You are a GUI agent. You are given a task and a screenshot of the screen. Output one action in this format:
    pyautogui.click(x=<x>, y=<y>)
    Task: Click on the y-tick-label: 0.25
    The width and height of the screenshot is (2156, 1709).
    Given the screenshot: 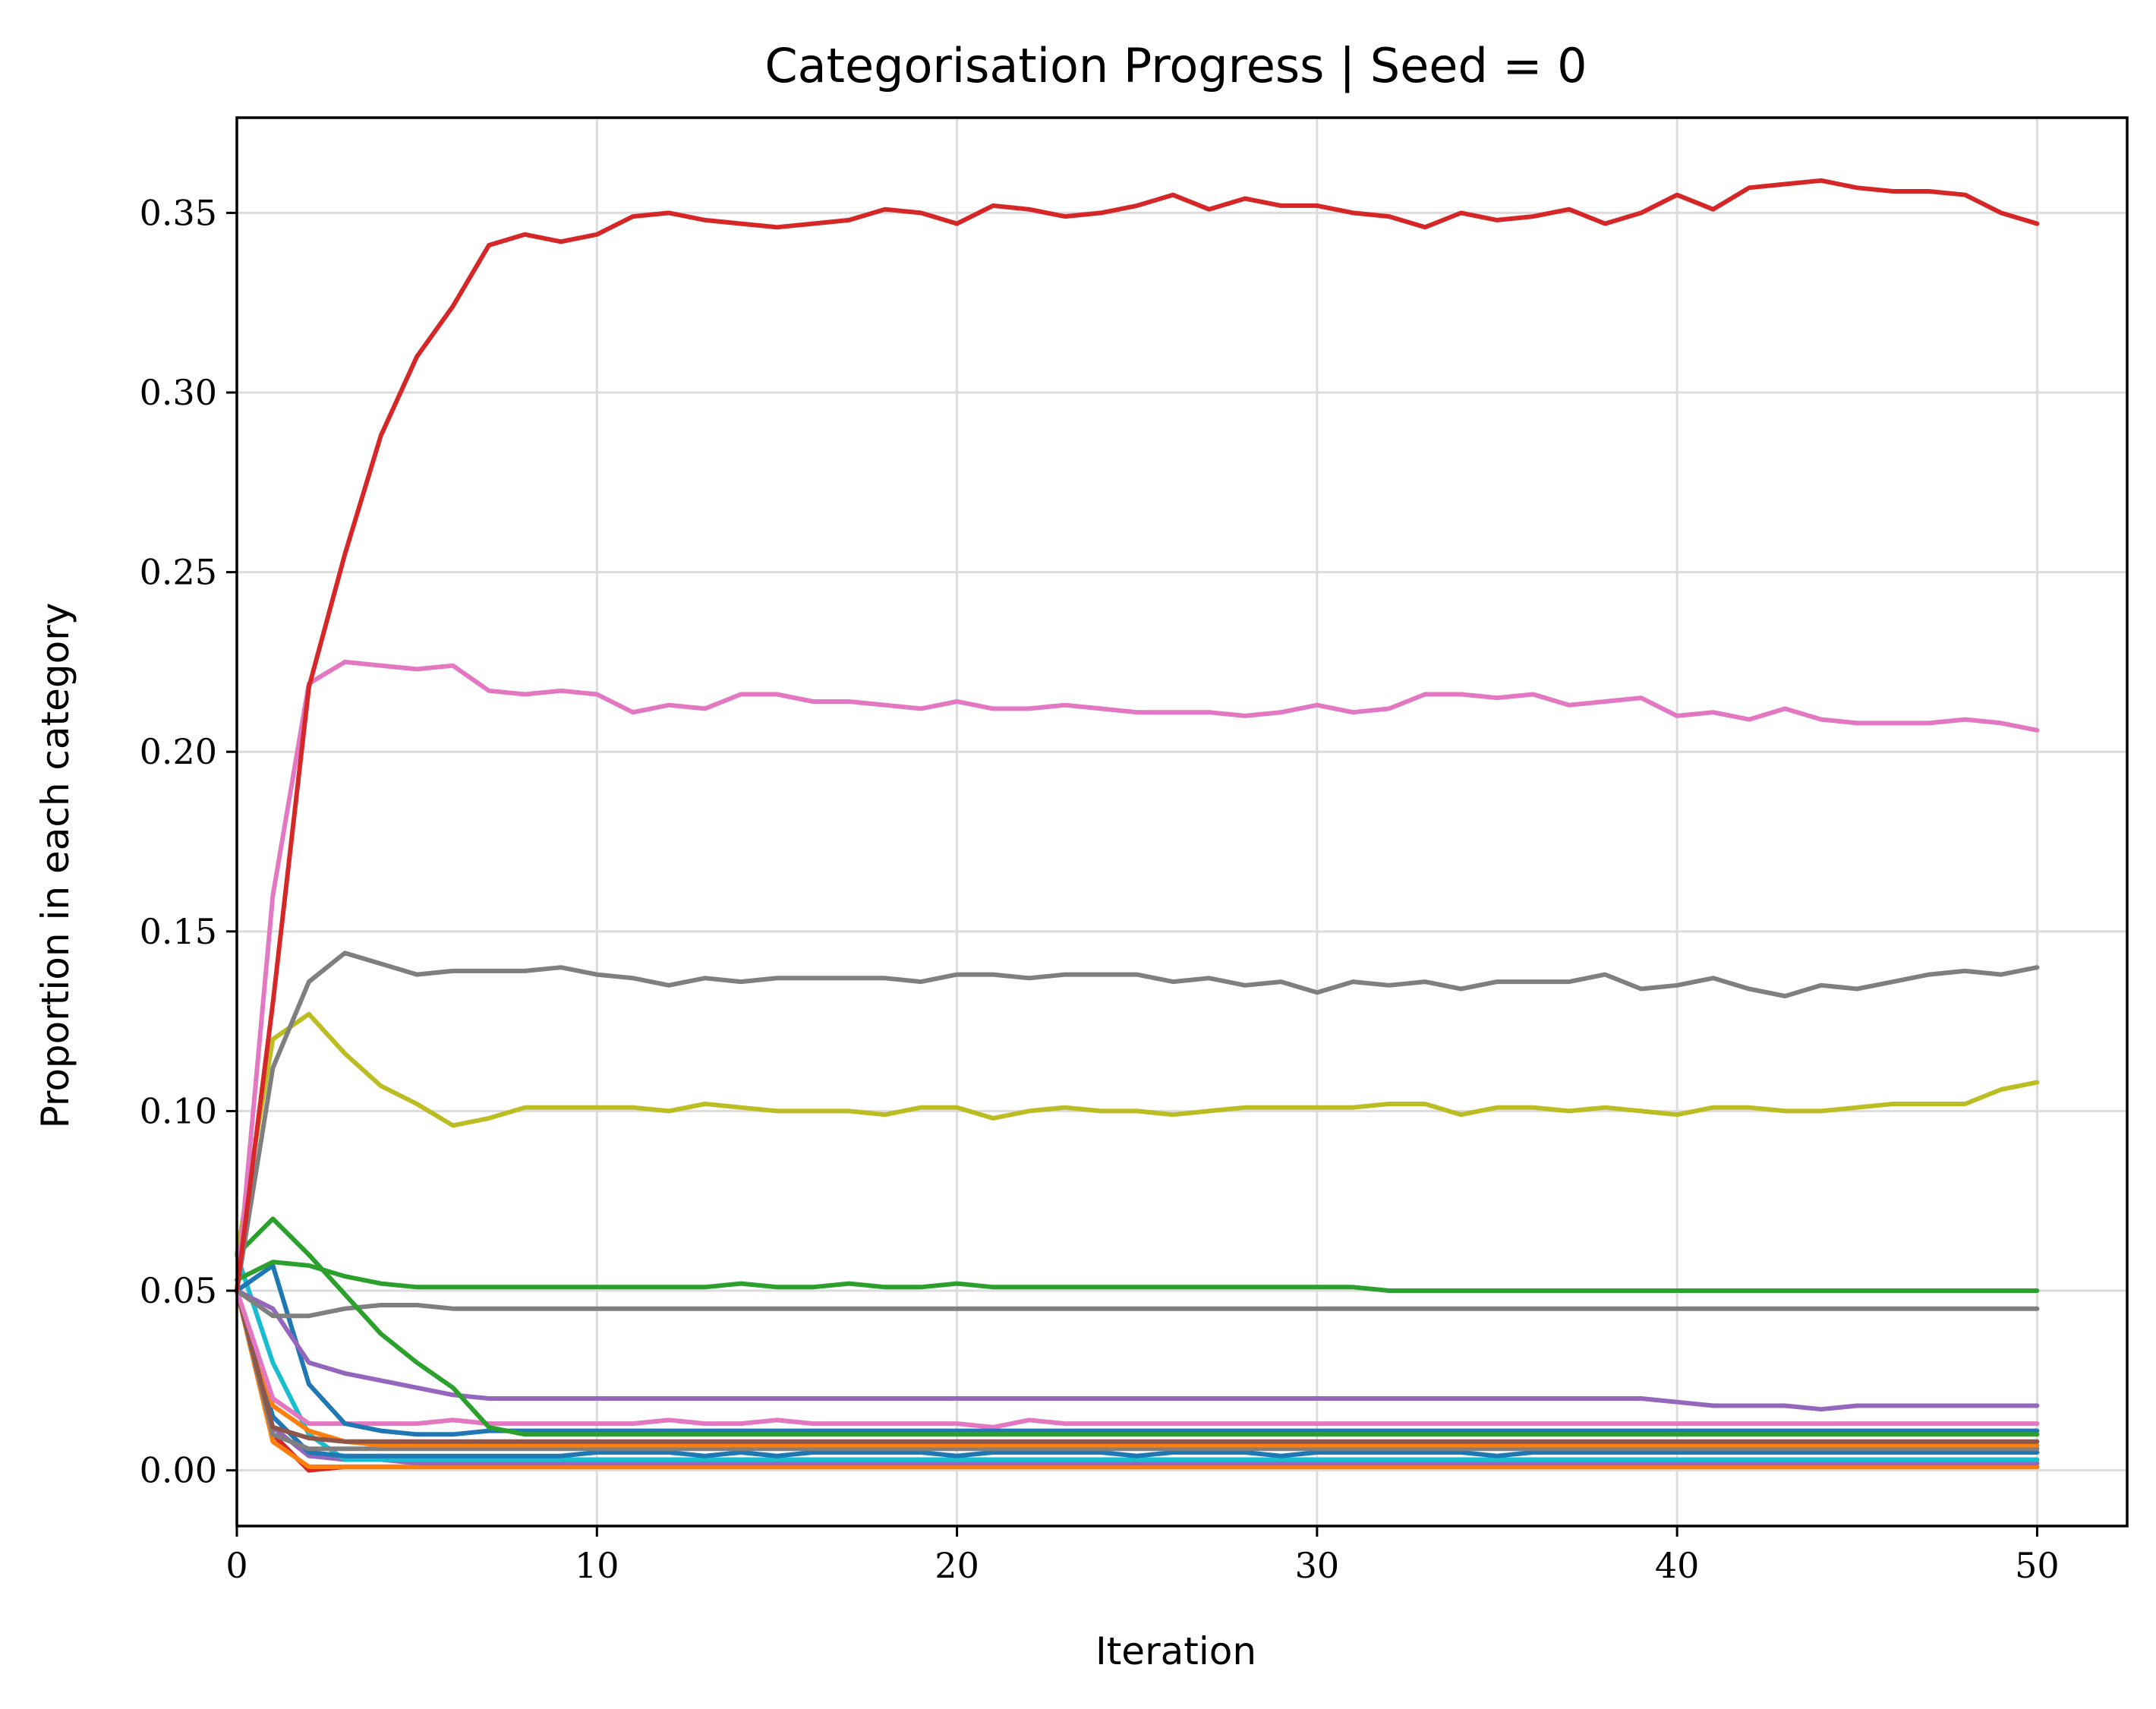 What is the action you would take?
    pyautogui.click(x=178, y=572)
    